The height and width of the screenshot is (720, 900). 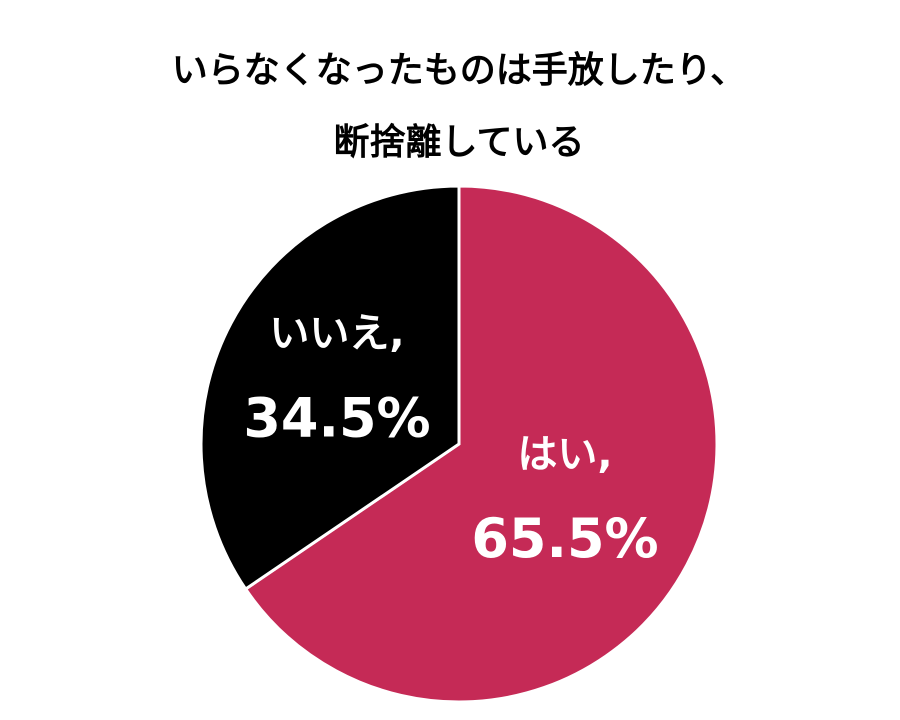 I want to click on value-label: 34.5%, so click(x=336, y=417).